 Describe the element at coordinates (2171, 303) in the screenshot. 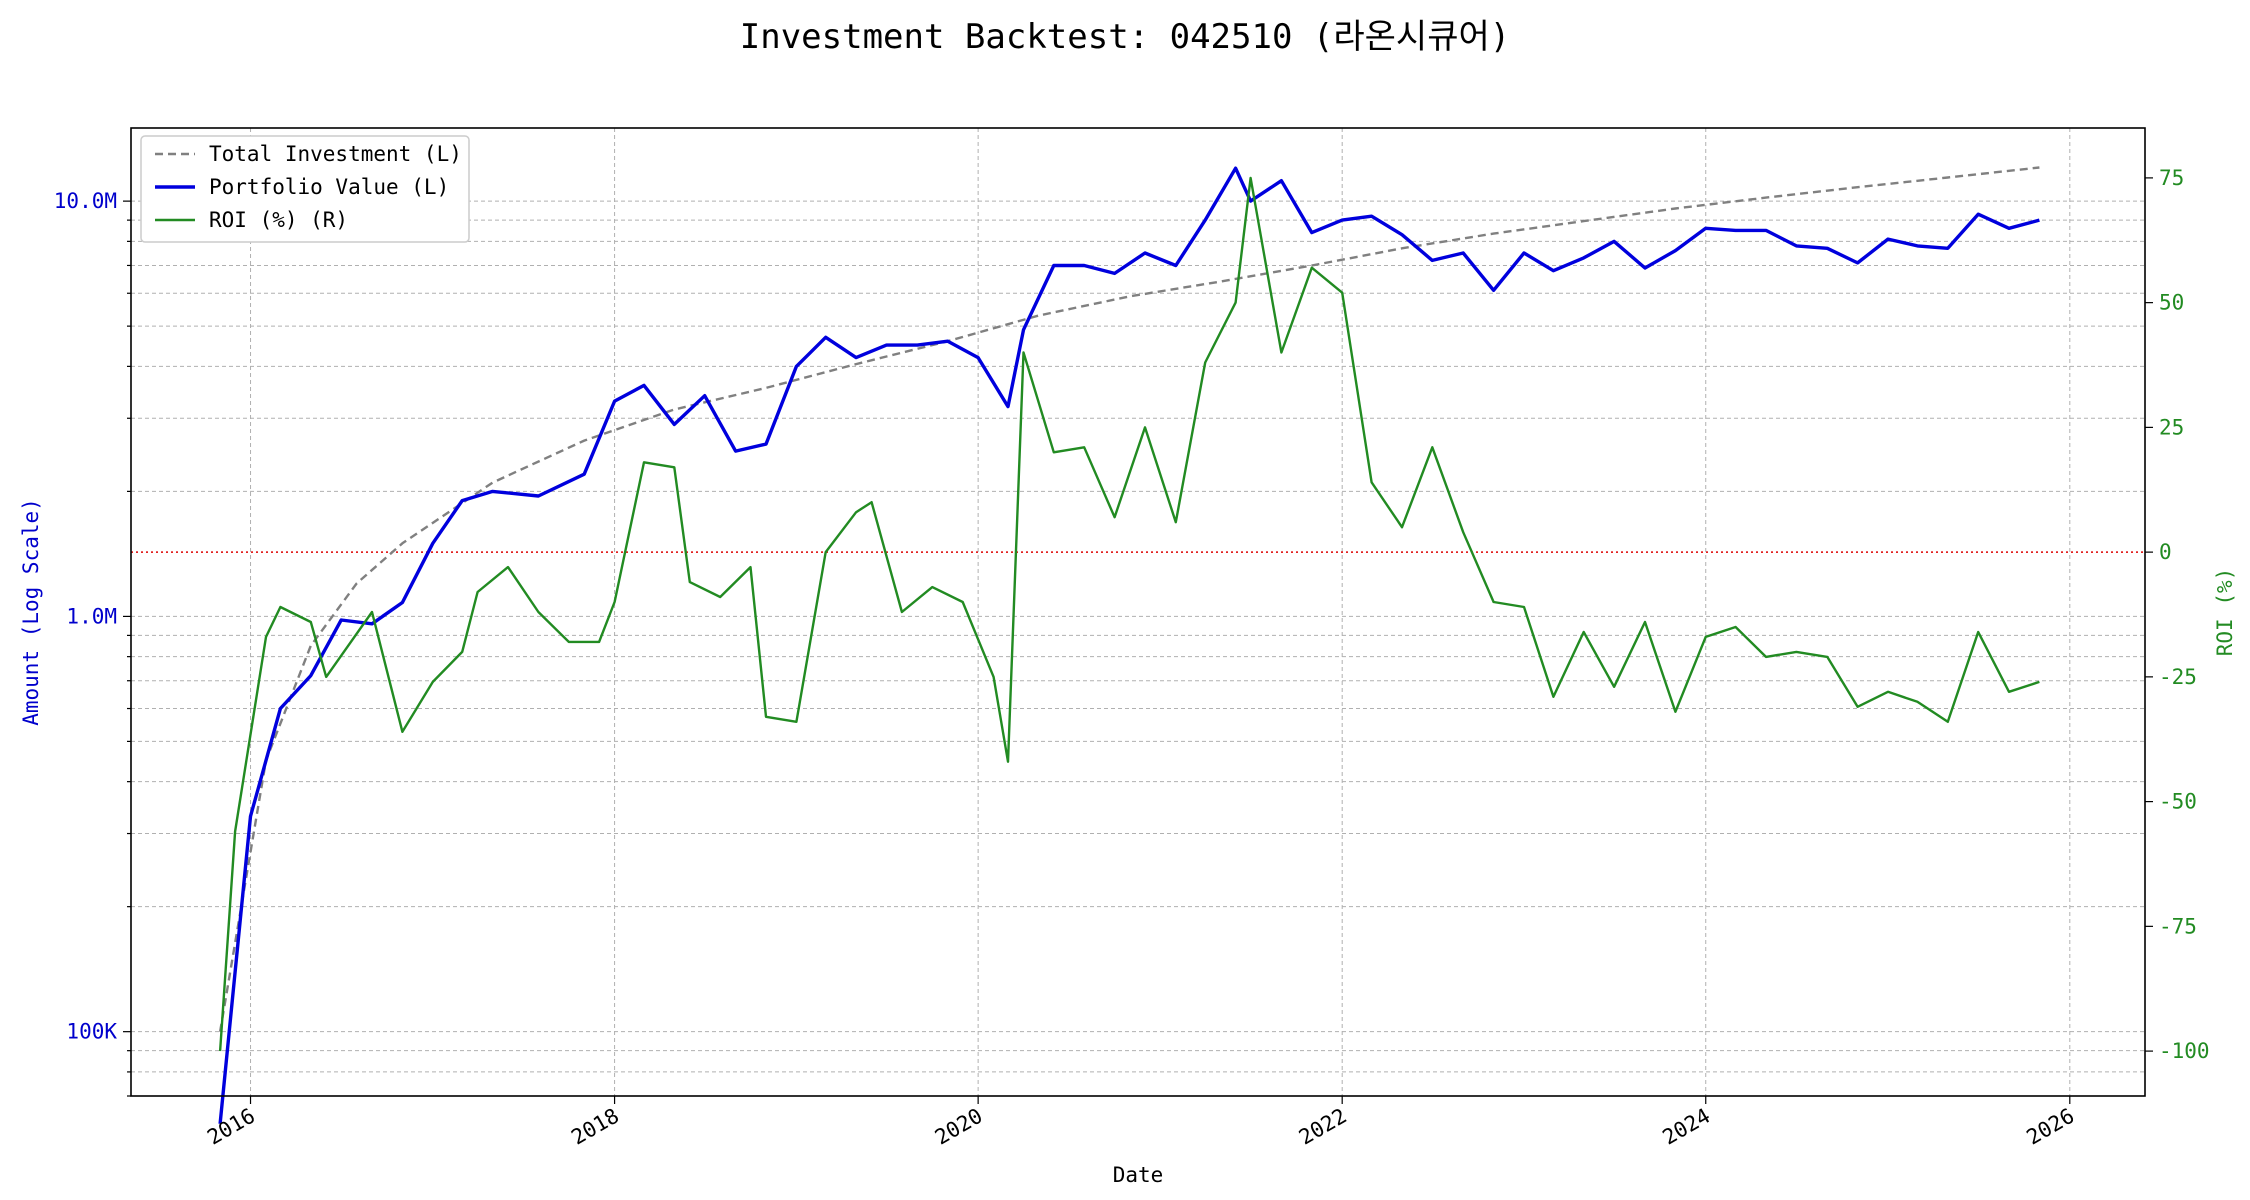

I see `right-tick-label: 50` at that location.